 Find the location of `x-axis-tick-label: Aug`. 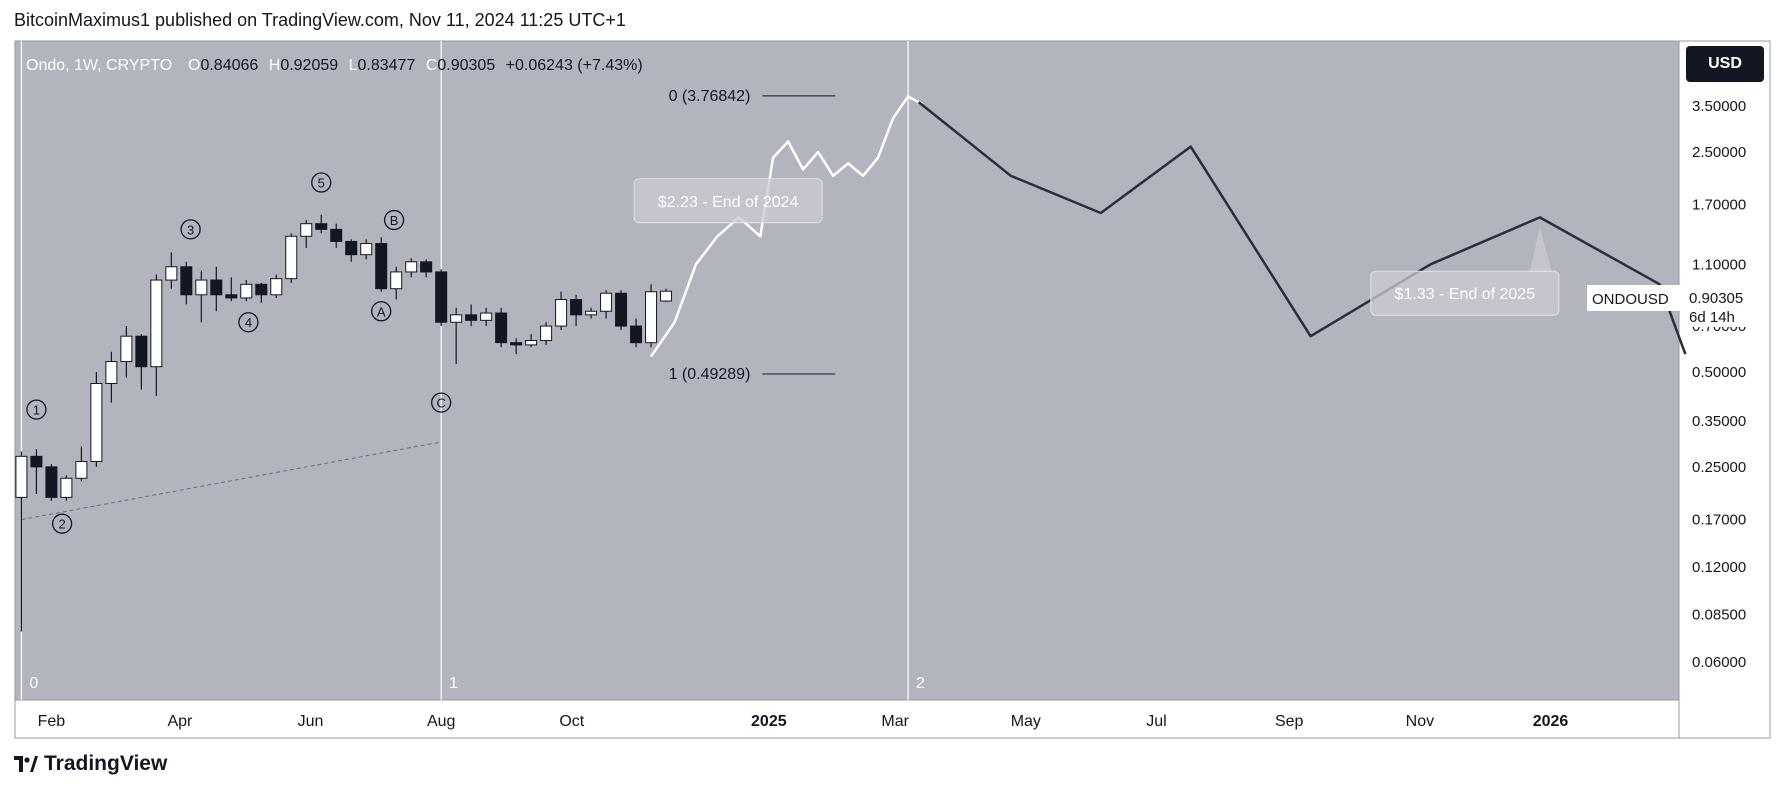

x-axis-tick-label: Aug is located at coordinates (441, 721).